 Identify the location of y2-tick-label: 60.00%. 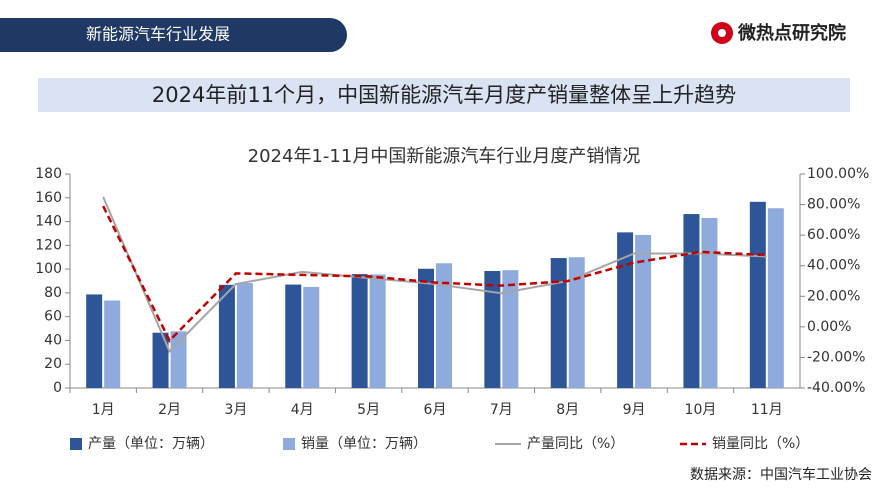
(833, 235).